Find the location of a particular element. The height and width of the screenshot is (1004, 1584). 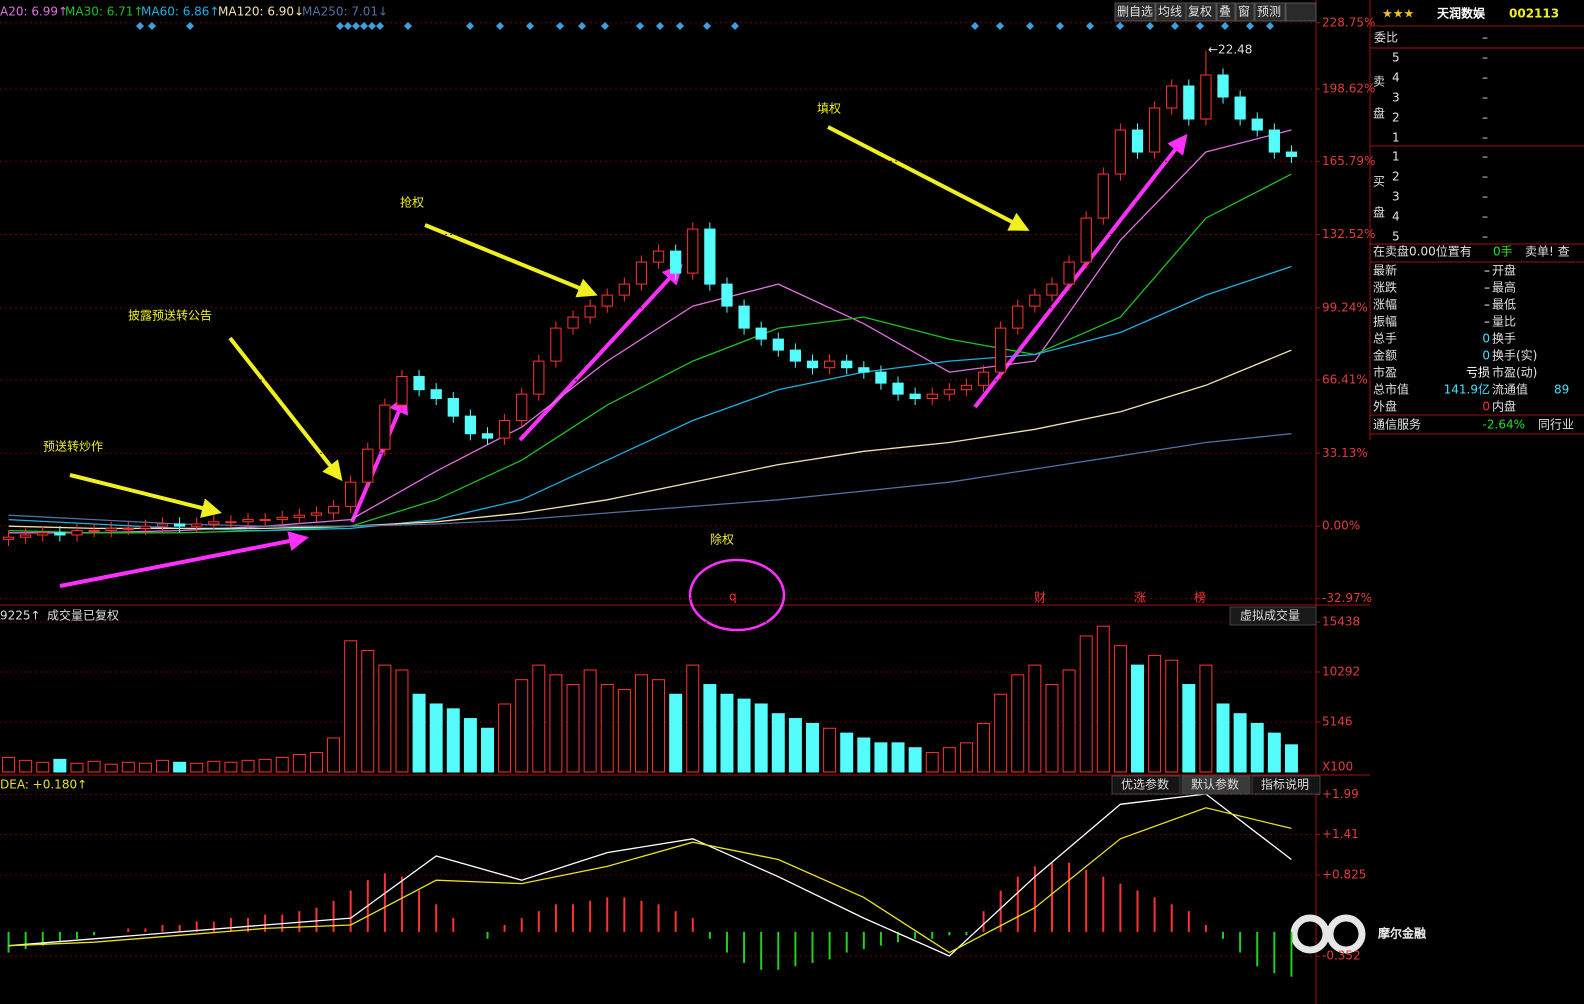

button-label: 默认参数 is located at coordinates (1215, 784).